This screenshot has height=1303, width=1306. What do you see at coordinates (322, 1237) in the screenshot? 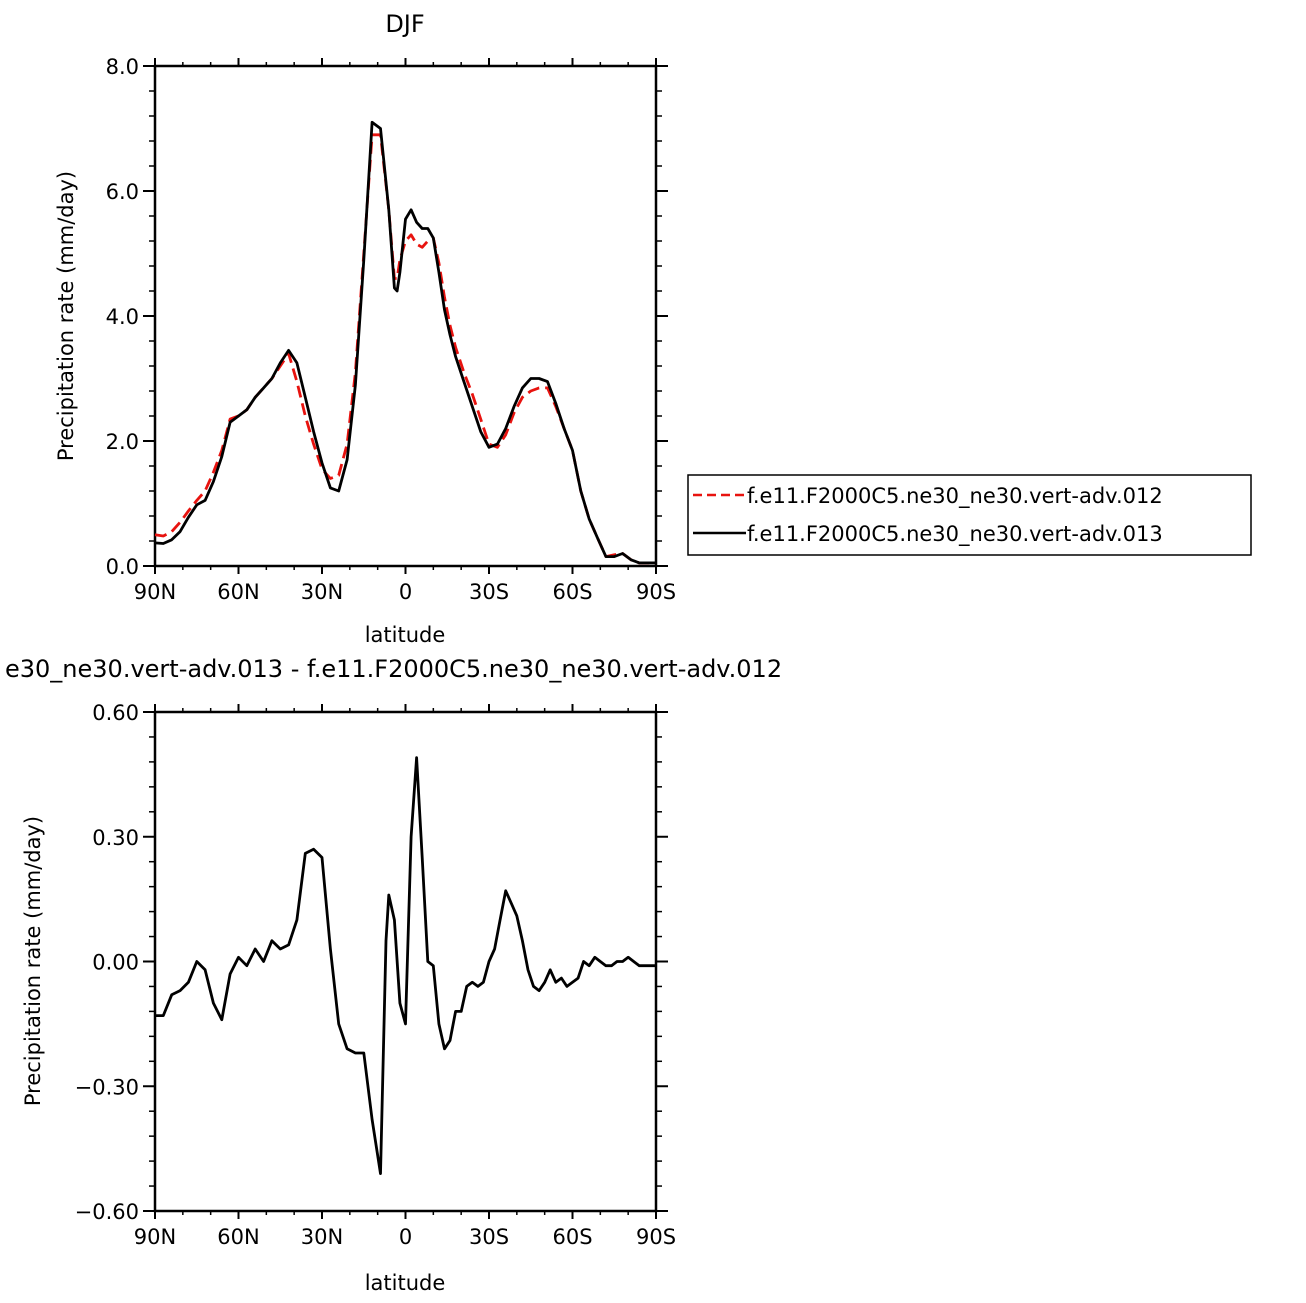
I see `bottom-x-tick-label: 30N` at bounding box center [322, 1237].